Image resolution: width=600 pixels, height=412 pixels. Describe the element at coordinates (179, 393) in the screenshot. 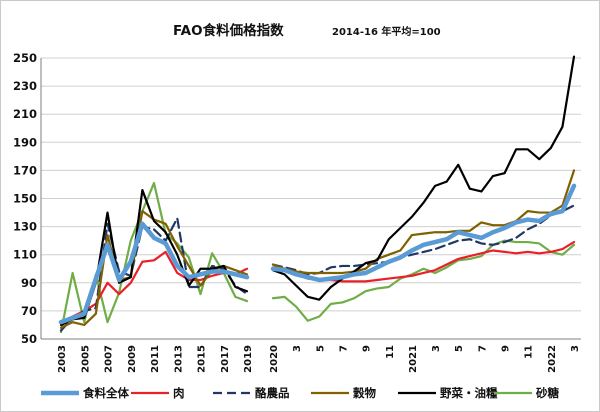

I see `legend-label-肉: 肉` at that location.